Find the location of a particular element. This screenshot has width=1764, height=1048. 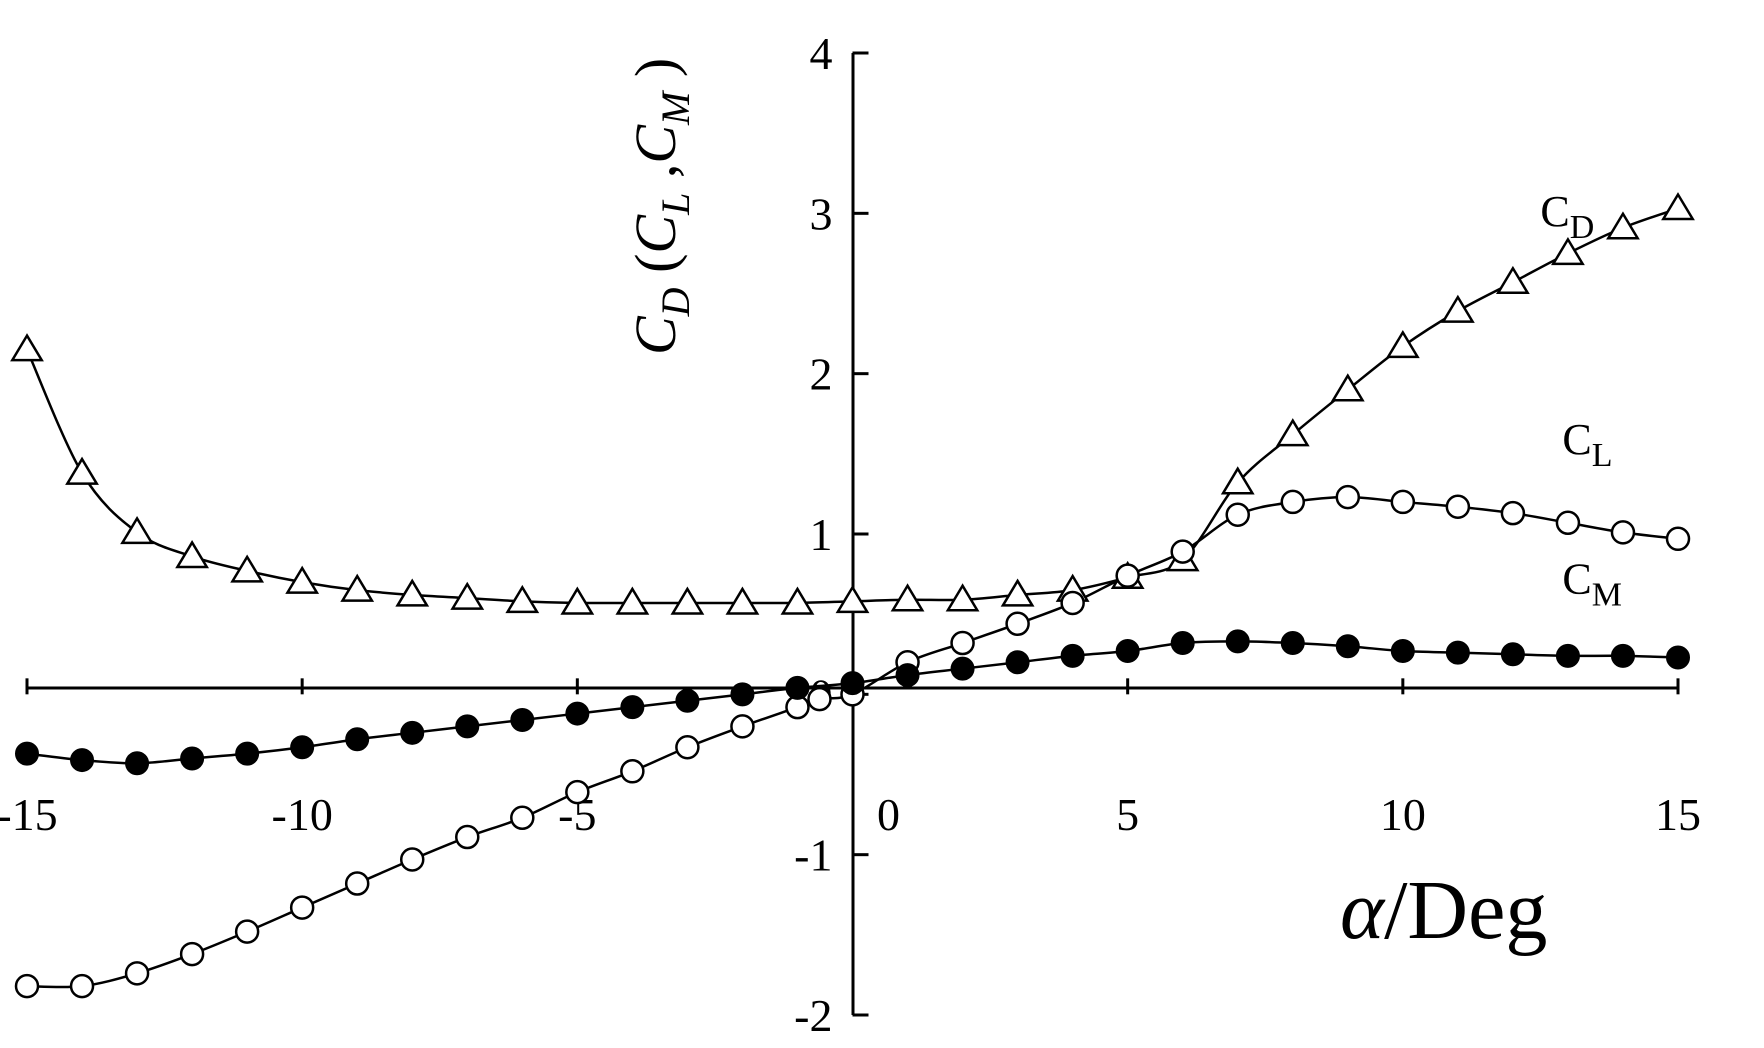

y-tick-label: -1 is located at coordinates (813, 855).